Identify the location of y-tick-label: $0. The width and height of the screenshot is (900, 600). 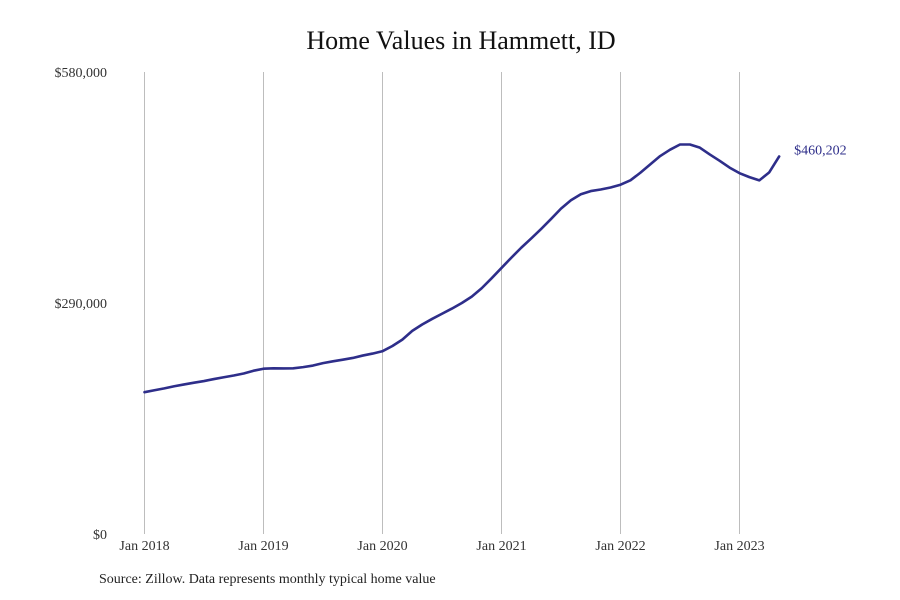
(100, 535).